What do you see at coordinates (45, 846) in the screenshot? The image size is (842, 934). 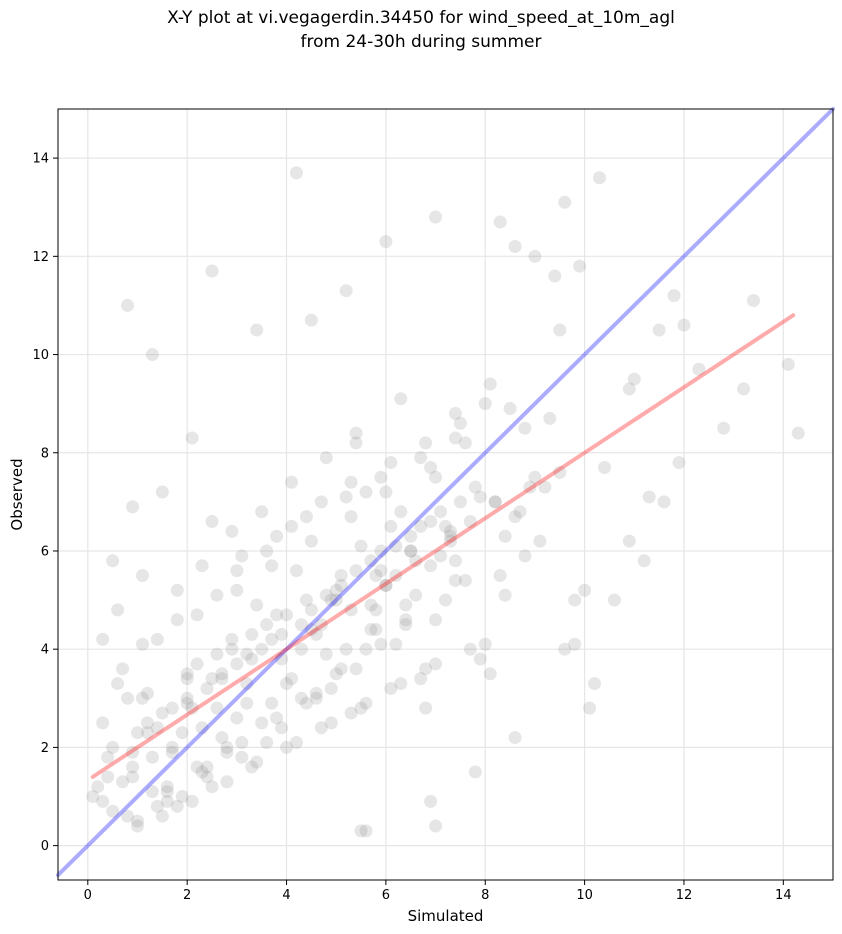 I see `y-tick-label: 0` at bounding box center [45, 846].